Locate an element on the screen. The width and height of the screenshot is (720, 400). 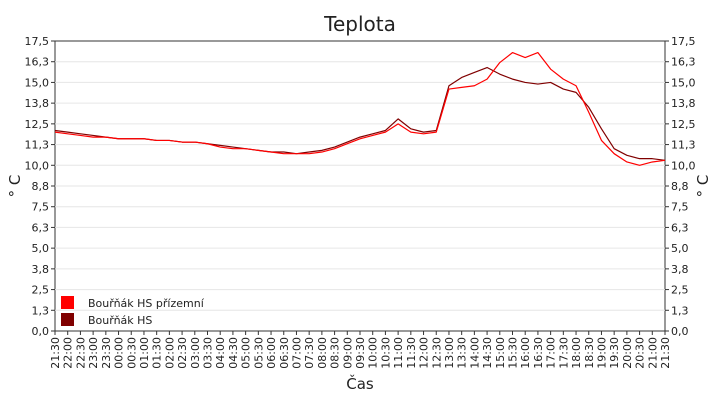
x-tick-label: 18:30 is located at coordinates (589, 353).